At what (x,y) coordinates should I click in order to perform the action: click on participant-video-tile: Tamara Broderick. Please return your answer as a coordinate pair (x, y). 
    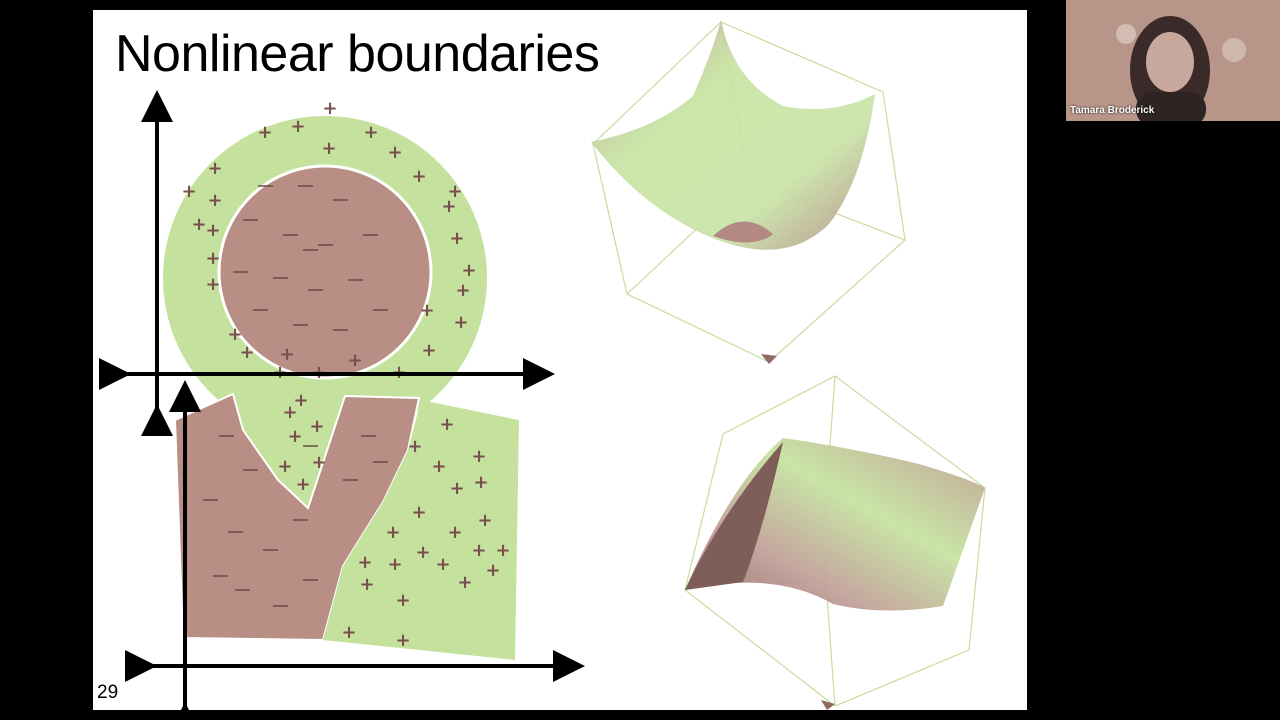
    Looking at the image, I should click on (1173, 60).